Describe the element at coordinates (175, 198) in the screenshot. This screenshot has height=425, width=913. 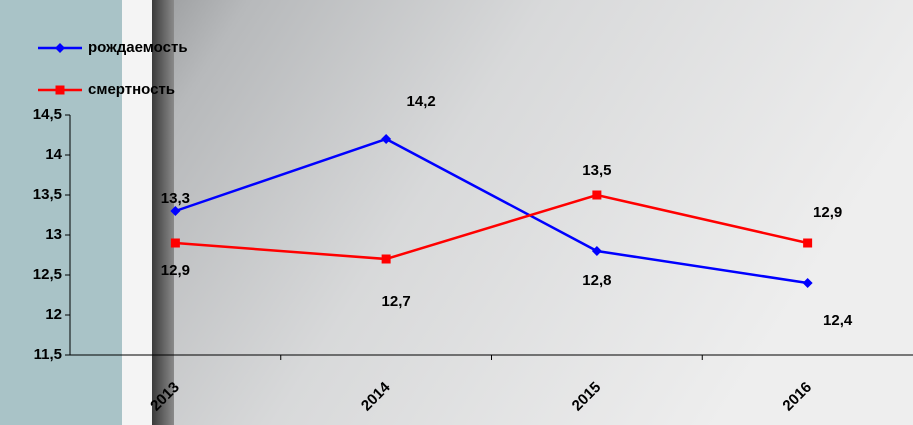
I see `data-label: 13,3` at that location.